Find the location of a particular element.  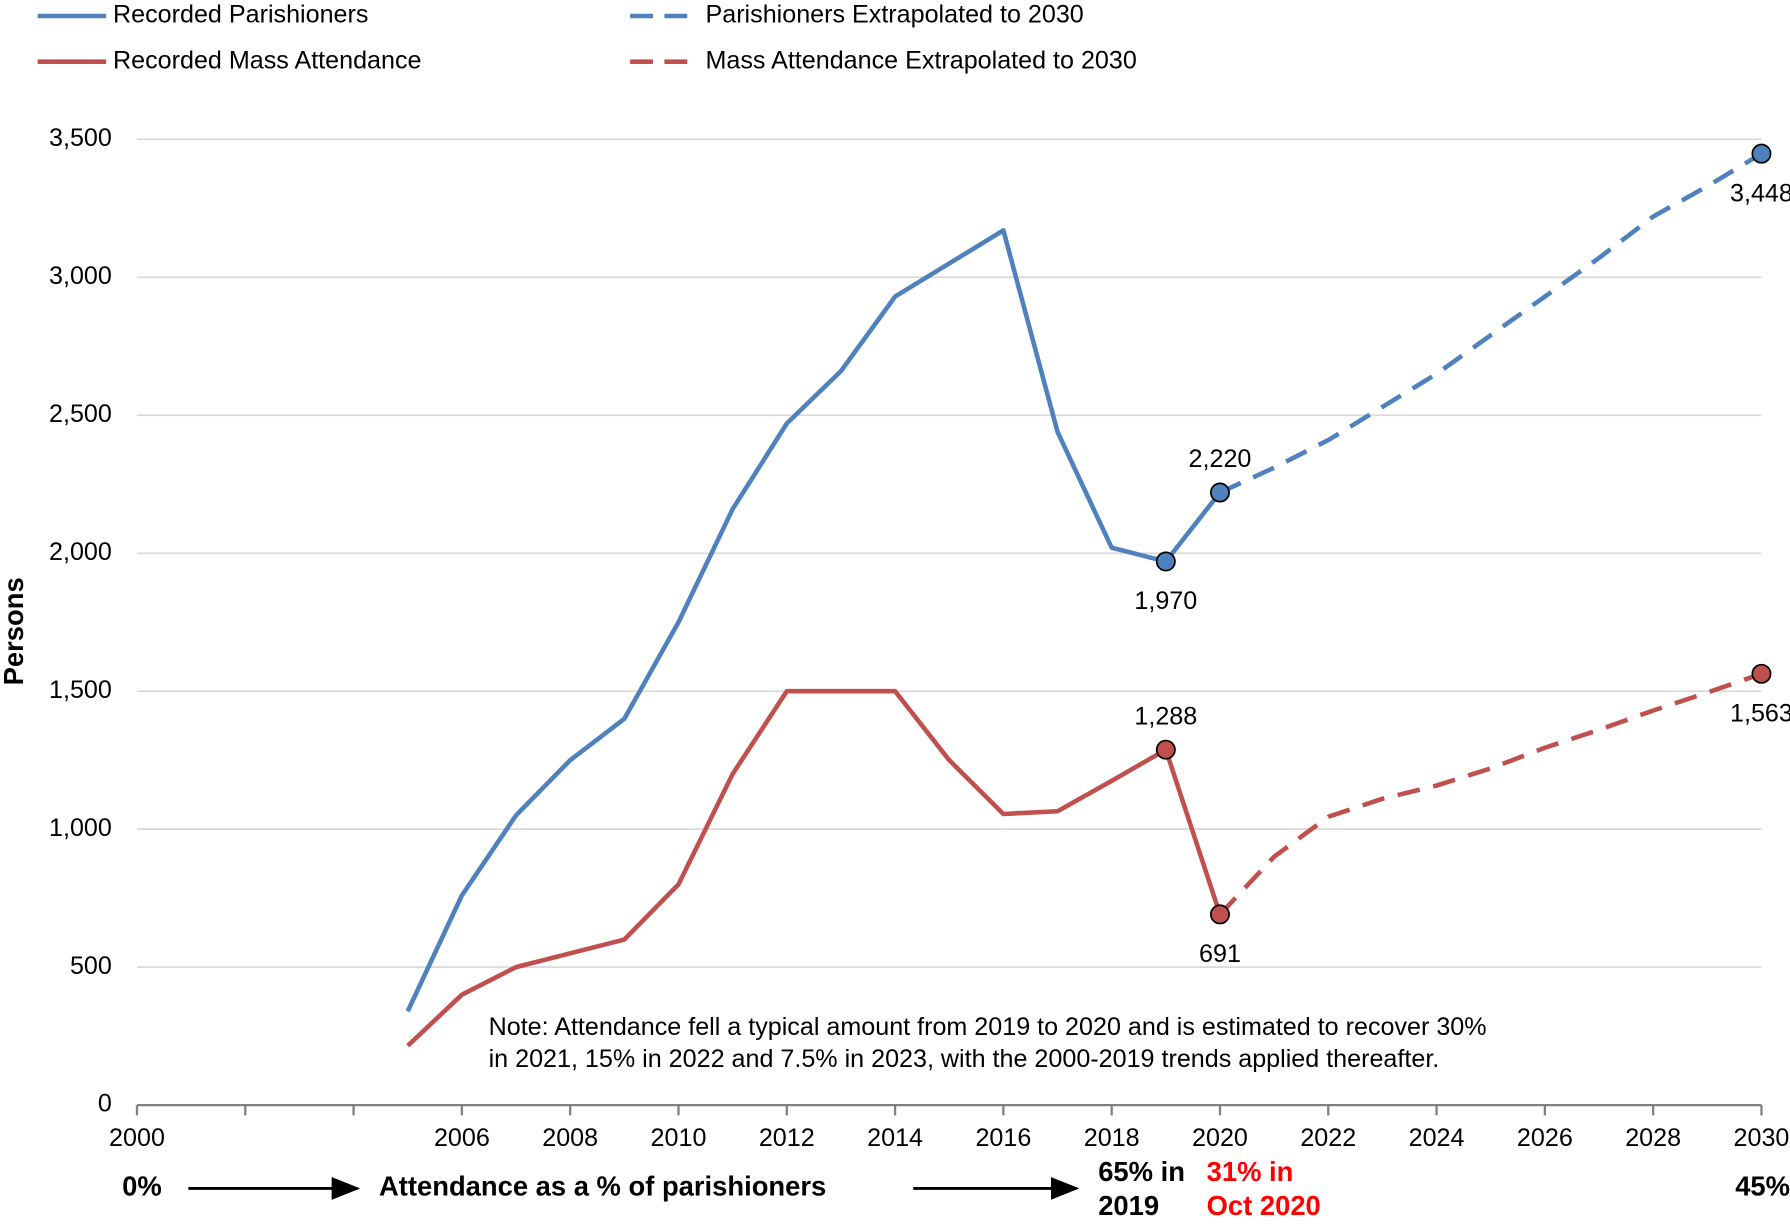

x-tick-label: 2012 is located at coordinates (787, 1138).